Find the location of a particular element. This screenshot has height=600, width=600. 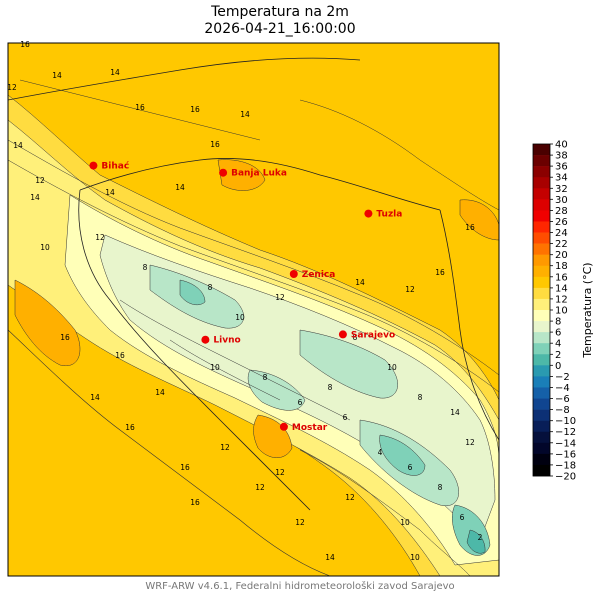

city-label: Bihać is located at coordinates (115, 166).